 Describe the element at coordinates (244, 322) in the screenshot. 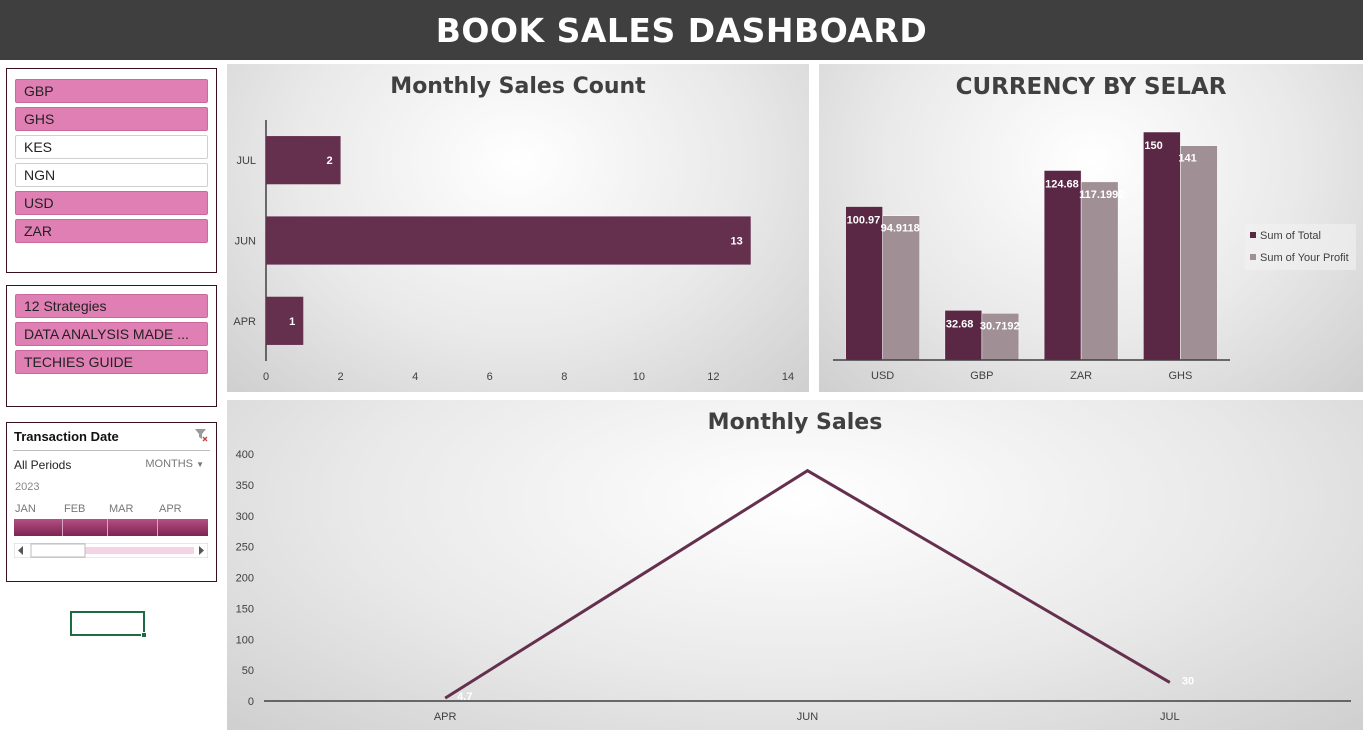

I see `y-tick-label: APR` at that location.